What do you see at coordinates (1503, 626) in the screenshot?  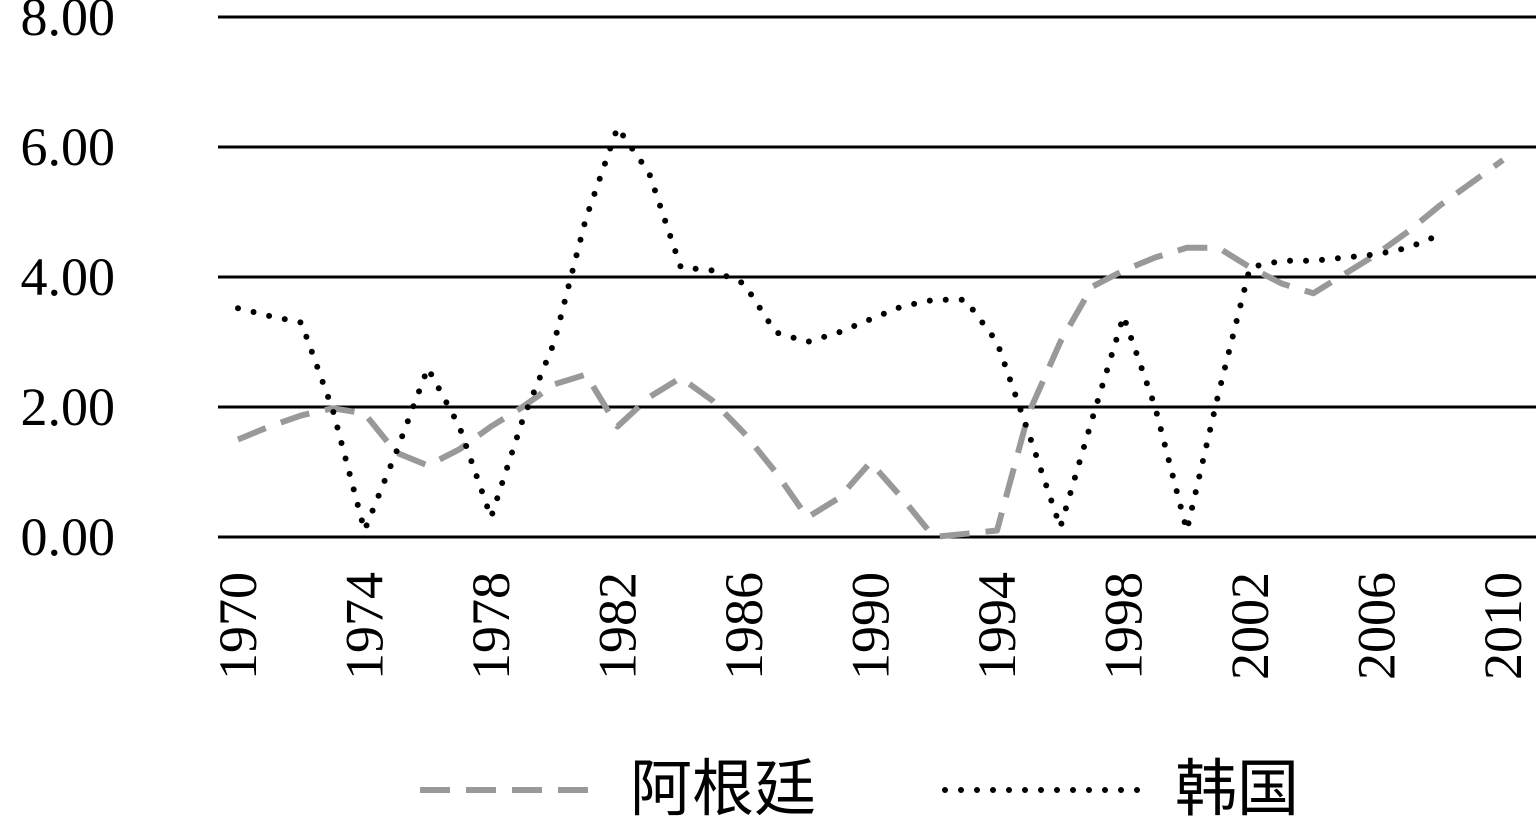 I see `x-tick-label: 2010` at bounding box center [1503, 626].